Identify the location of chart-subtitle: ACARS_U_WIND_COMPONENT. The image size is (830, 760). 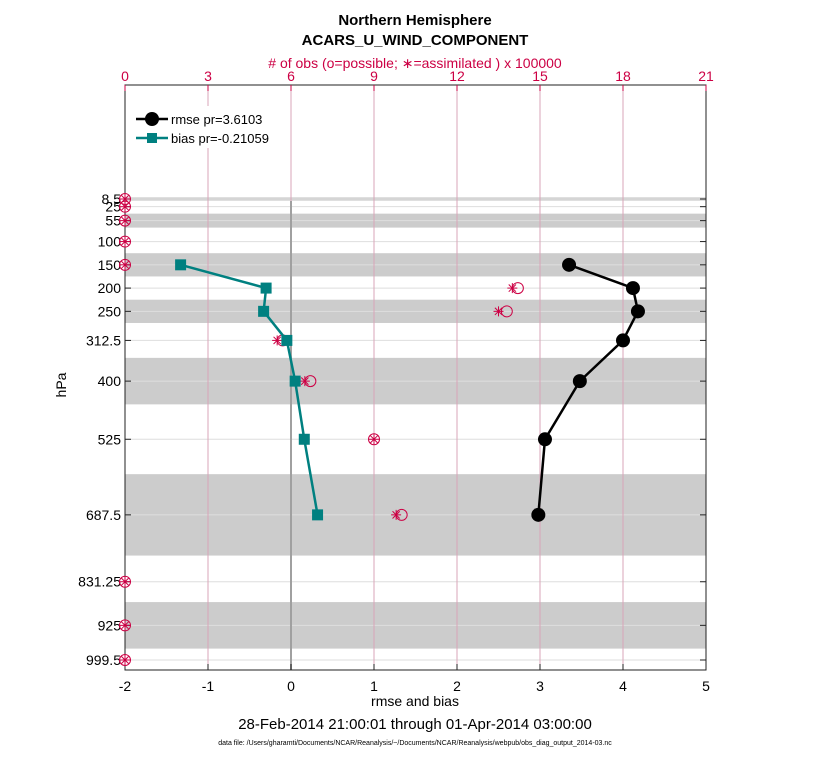
(415, 40).